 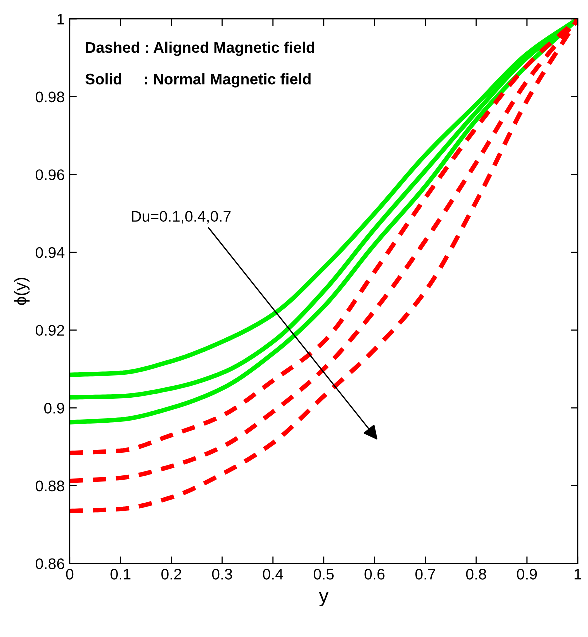 What do you see at coordinates (54, 408) in the screenshot?
I see `y-tick-label: 0.9` at bounding box center [54, 408].